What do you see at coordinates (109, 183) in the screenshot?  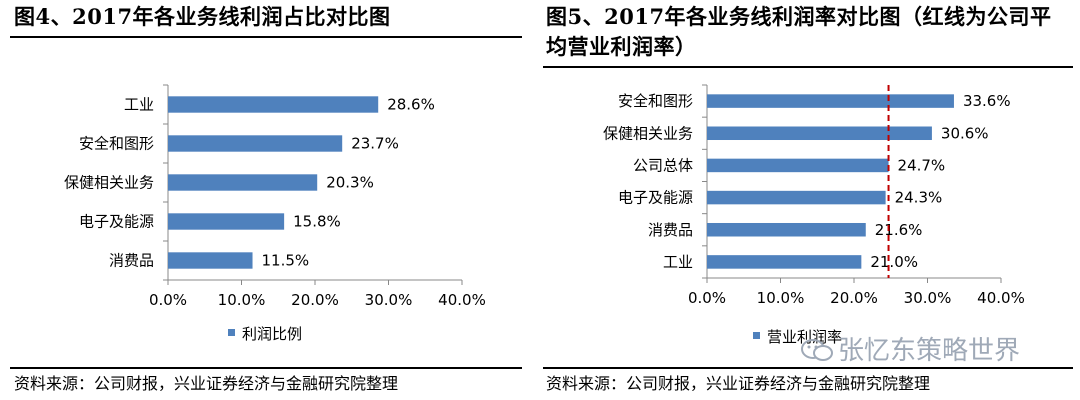 I see `left-category-label: 保健相关业务` at bounding box center [109, 183].